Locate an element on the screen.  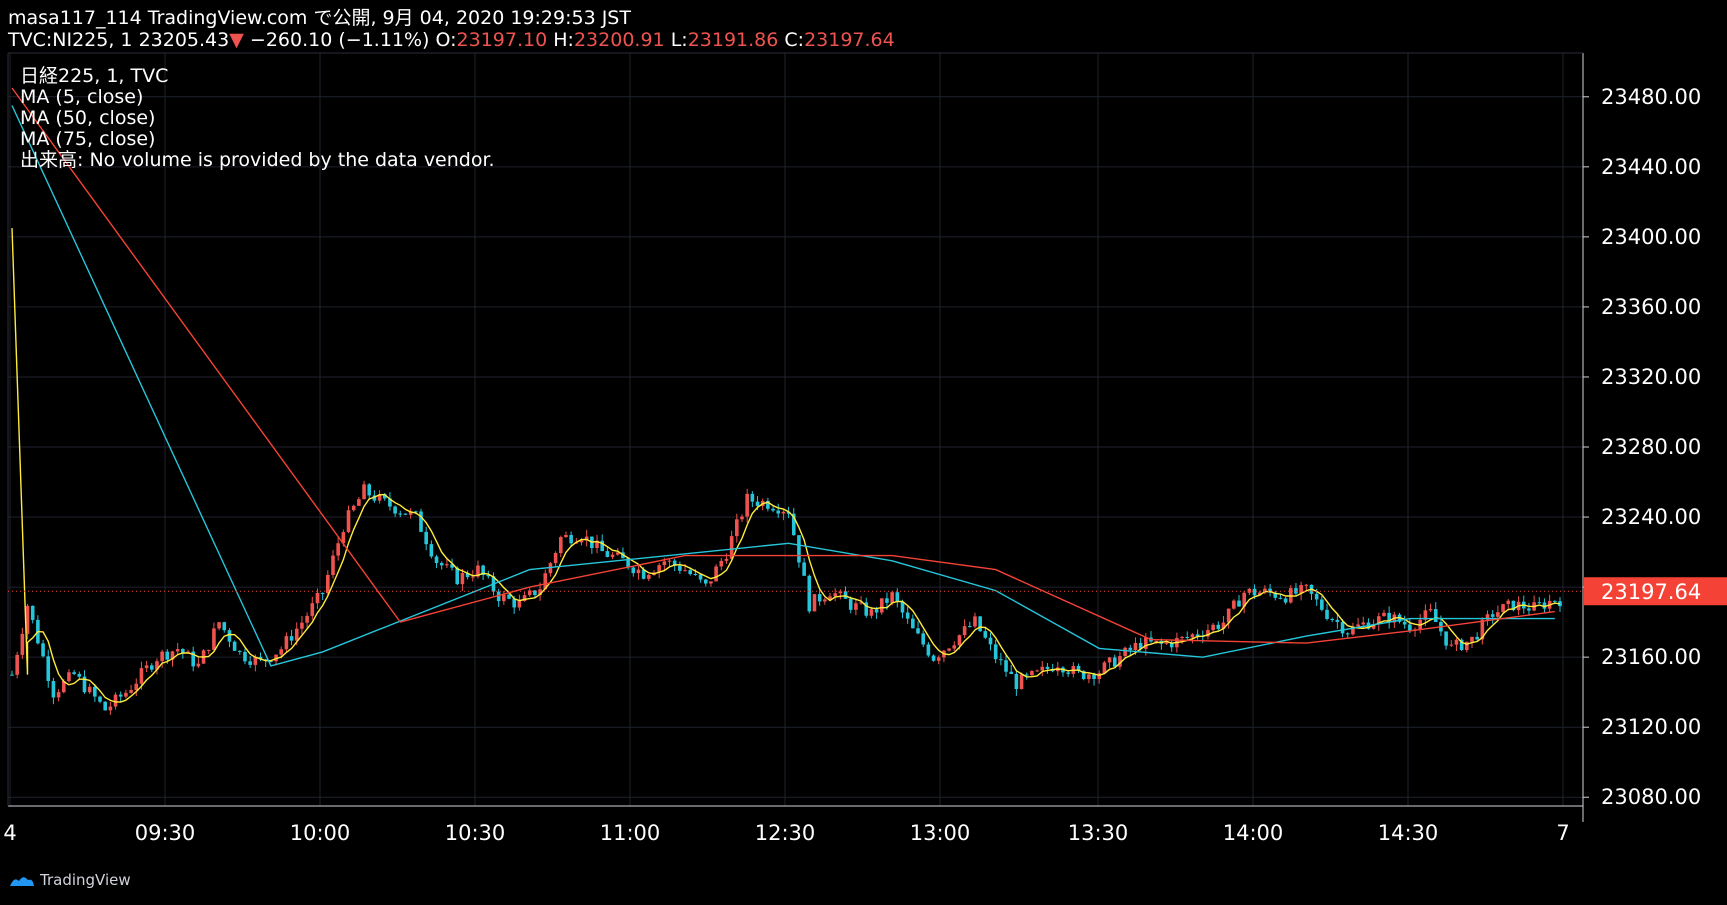
y-tick-label: 23080.00 is located at coordinates (1651, 797).